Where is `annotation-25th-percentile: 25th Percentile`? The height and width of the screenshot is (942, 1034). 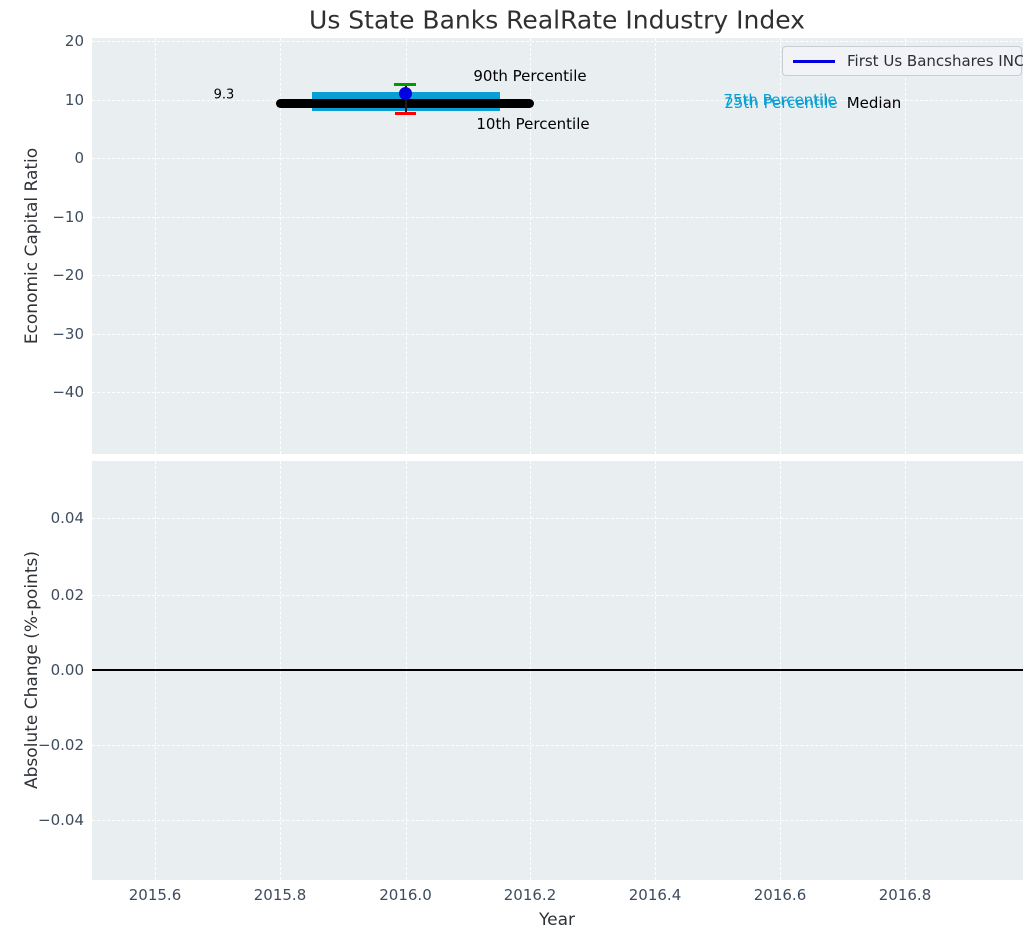
annotation-25th-percentile: 25th Percentile is located at coordinates (781, 103).